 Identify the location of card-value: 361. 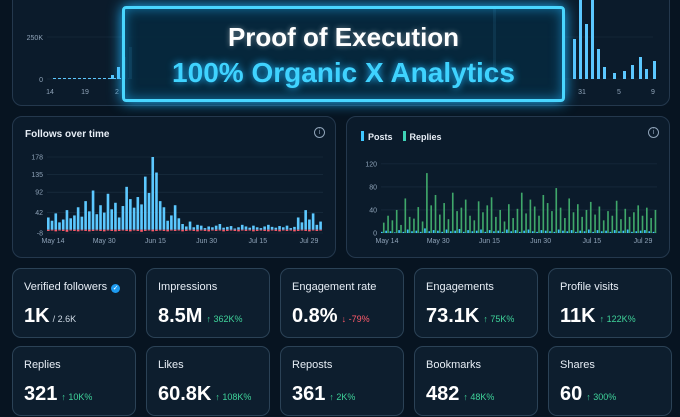
(309, 394).